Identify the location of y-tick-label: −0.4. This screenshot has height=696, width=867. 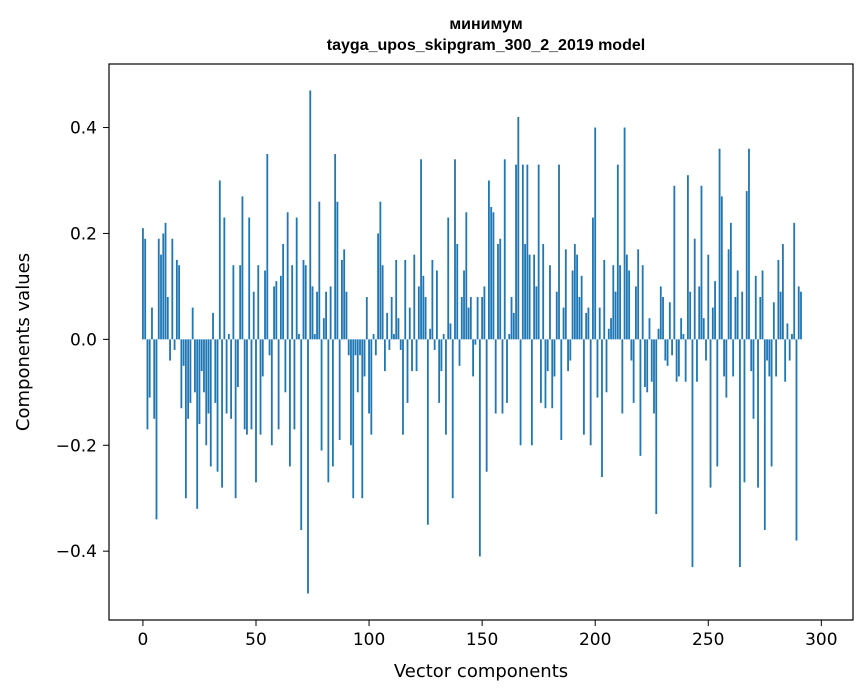
(76, 552).